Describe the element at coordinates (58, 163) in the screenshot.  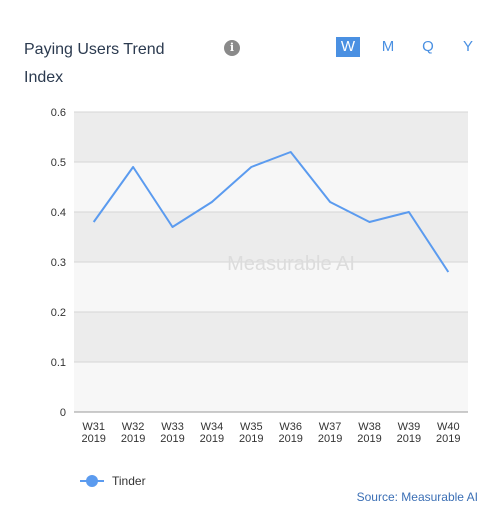
I see `y-tick-label: 0.5` at that location.